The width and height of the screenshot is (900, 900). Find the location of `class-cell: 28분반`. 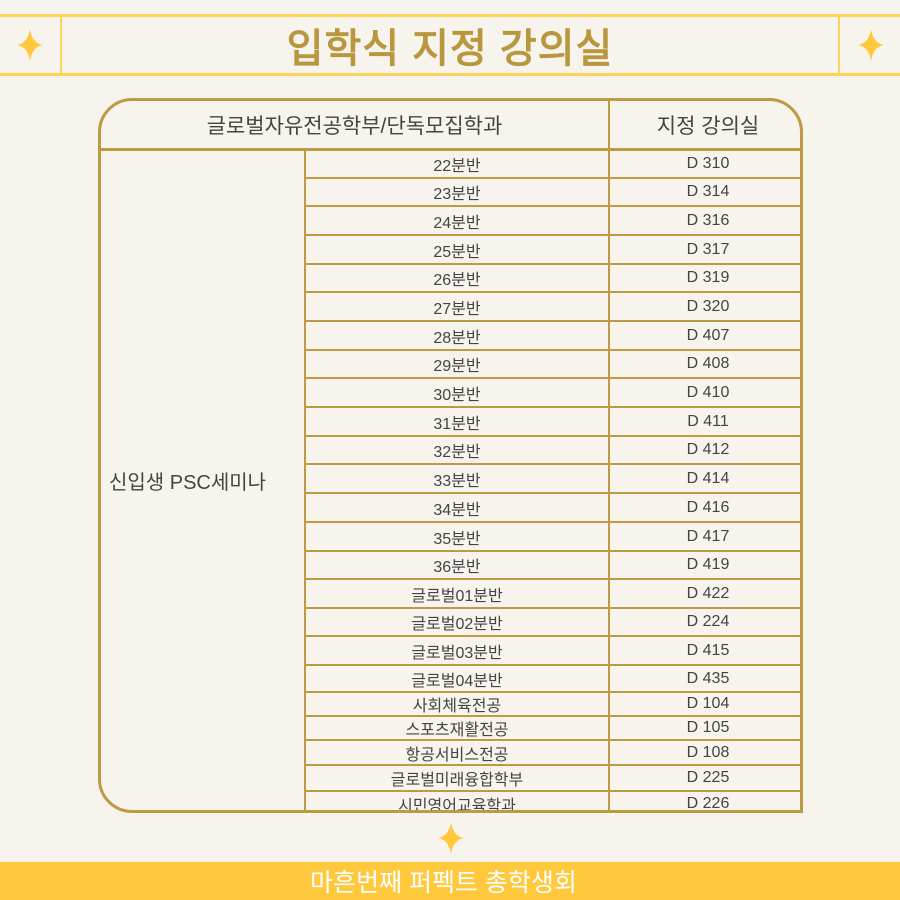

class-cell: 28분반 is located at coordinates (457, 338).